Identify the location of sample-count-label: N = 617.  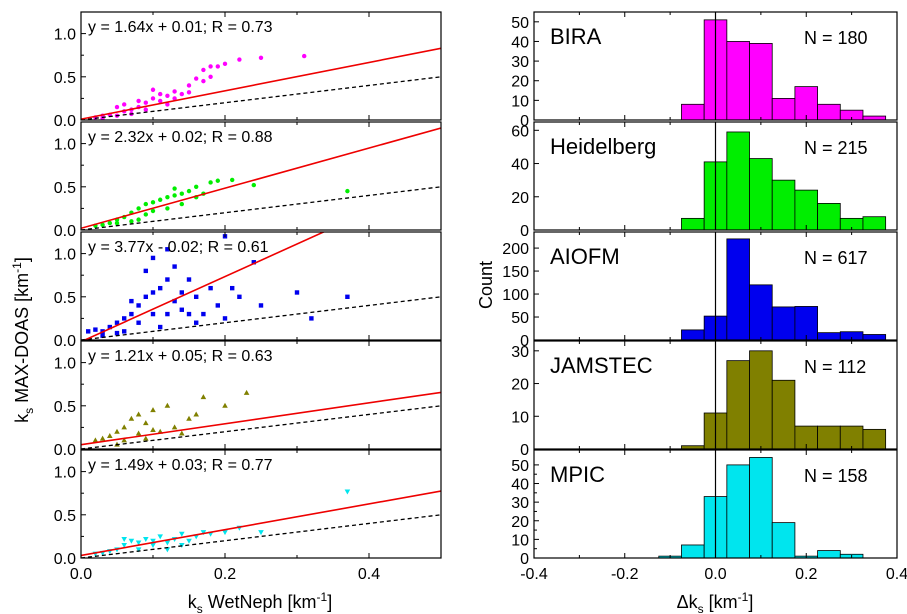
(836, 258).